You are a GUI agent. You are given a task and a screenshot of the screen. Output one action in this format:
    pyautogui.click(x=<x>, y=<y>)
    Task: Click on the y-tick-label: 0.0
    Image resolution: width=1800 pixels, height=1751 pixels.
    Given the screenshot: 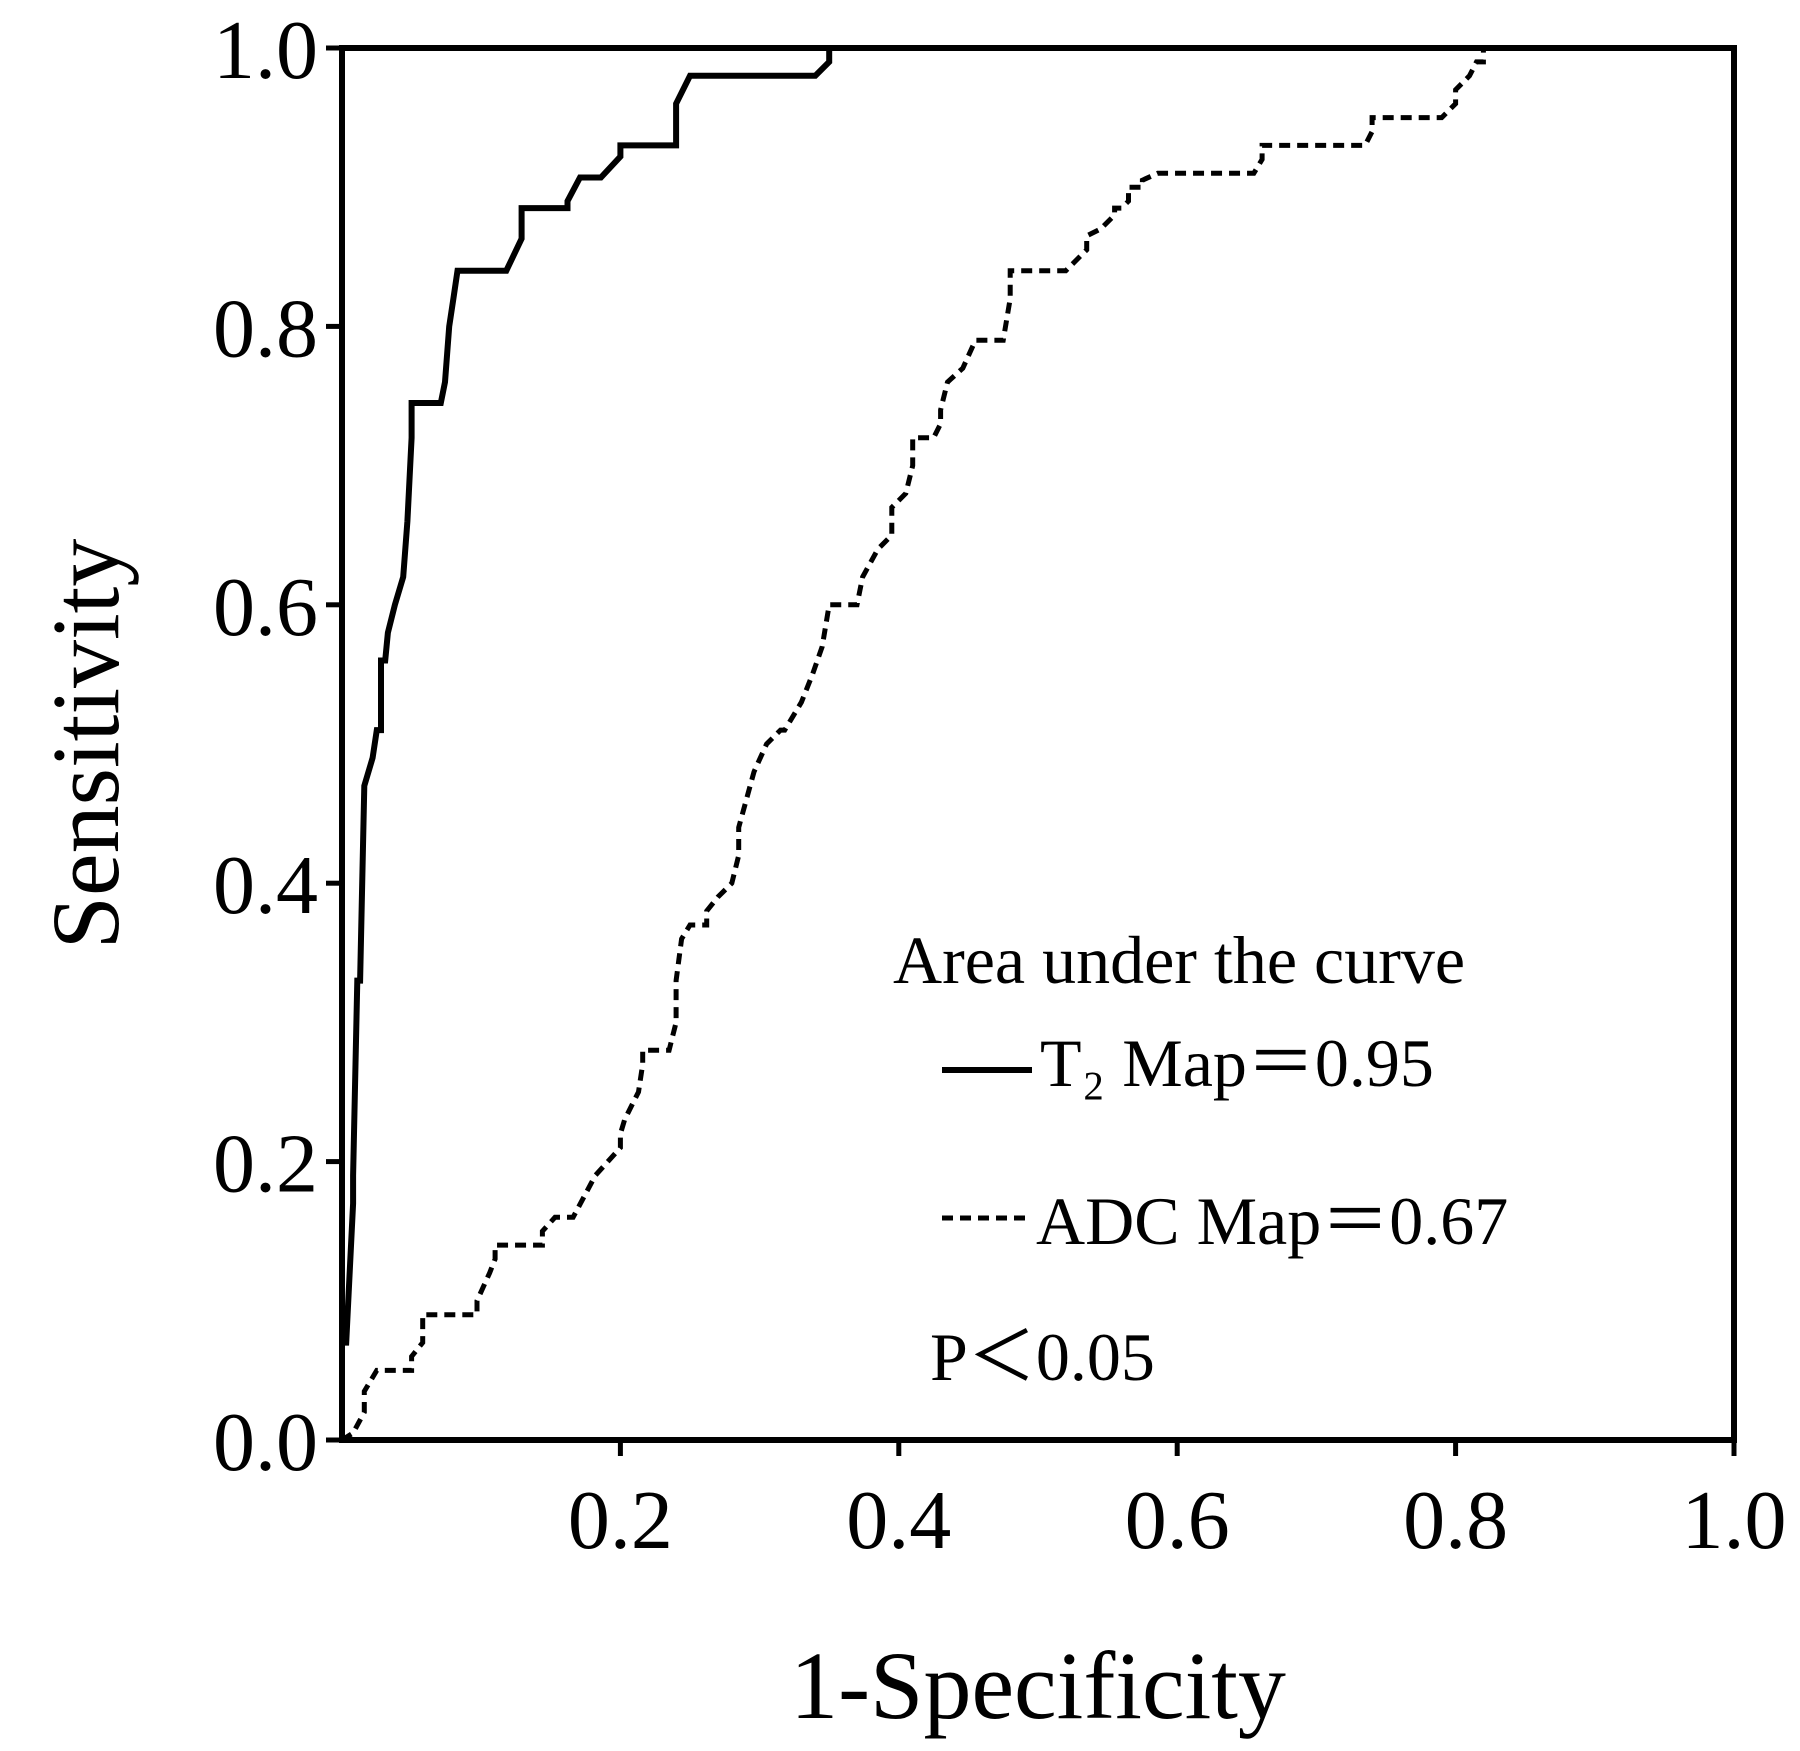 What is the action you would take?
    pyautogui.click(x=265, y=1442)
    